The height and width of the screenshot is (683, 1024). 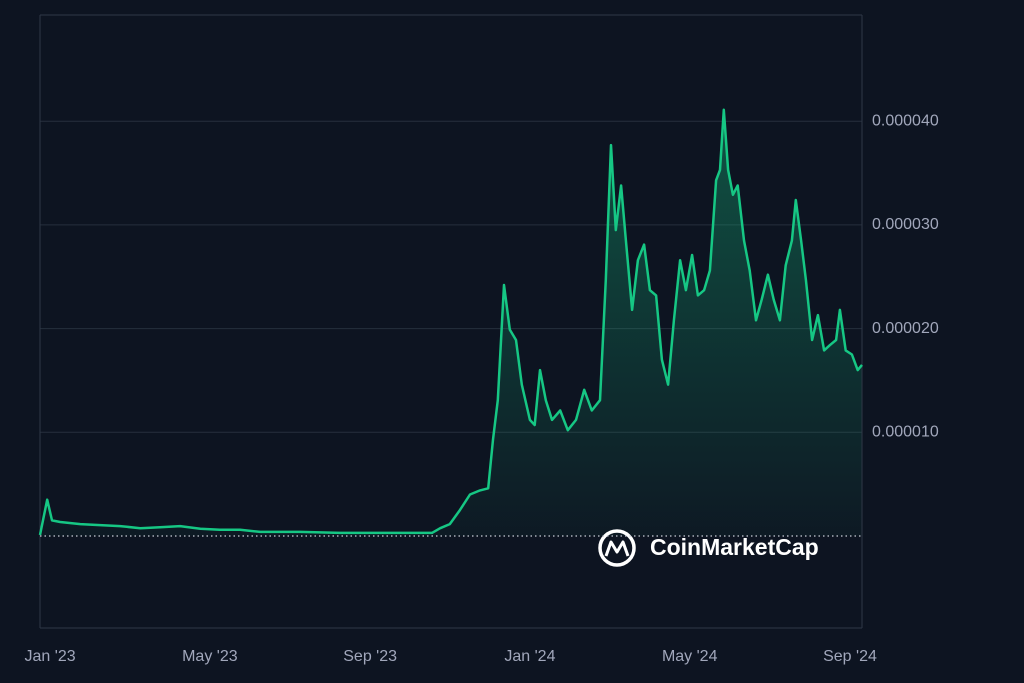 I want to click on x-tick-label: Jan '24, so click(x=529, y=656).